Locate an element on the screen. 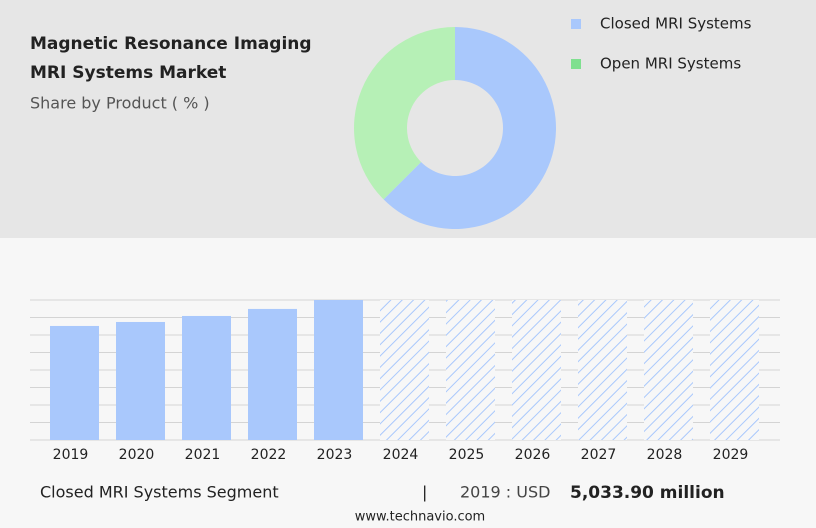  x-tick-label: 2020 is located at coordinates (137, 455).